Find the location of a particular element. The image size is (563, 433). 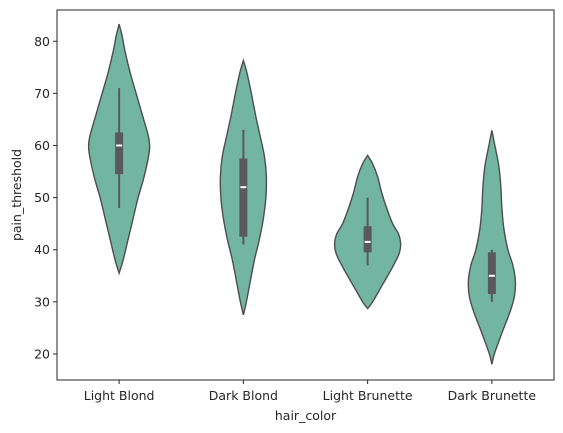

y-tick-label: 40 is located at coordinates (42, 249).